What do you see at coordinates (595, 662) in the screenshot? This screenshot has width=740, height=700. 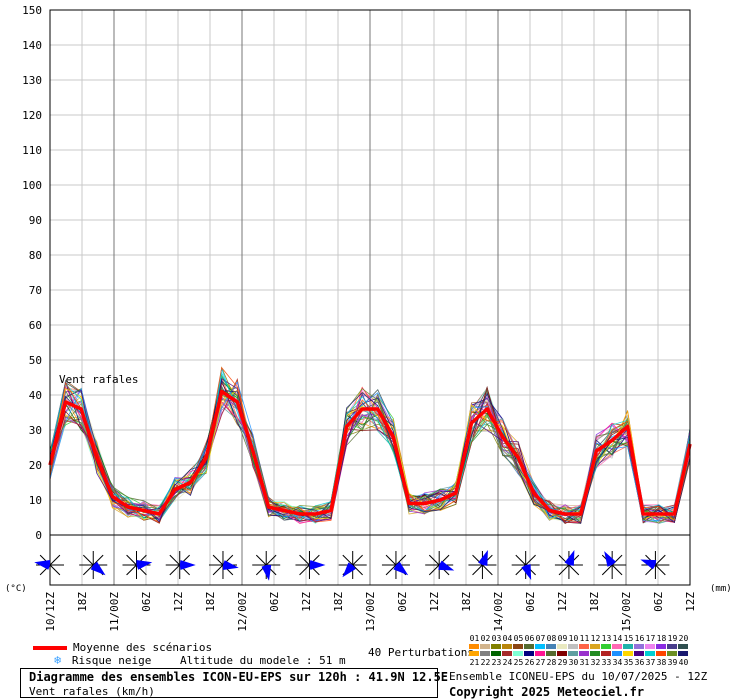 I see `perturbation-number: 32` at bounding box center [595, 662].